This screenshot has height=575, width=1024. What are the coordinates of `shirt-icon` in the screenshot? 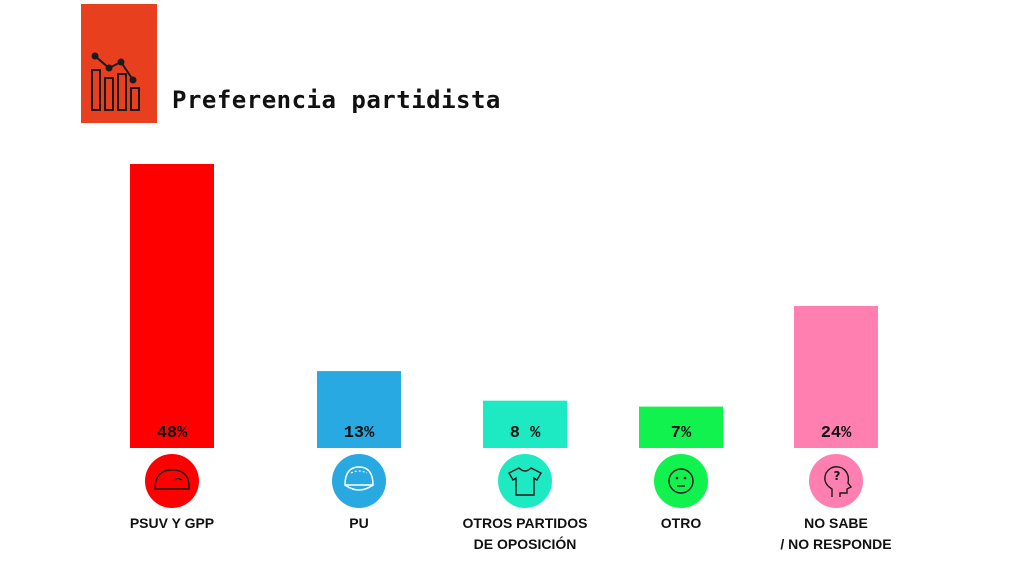 It's located at (525, 481).